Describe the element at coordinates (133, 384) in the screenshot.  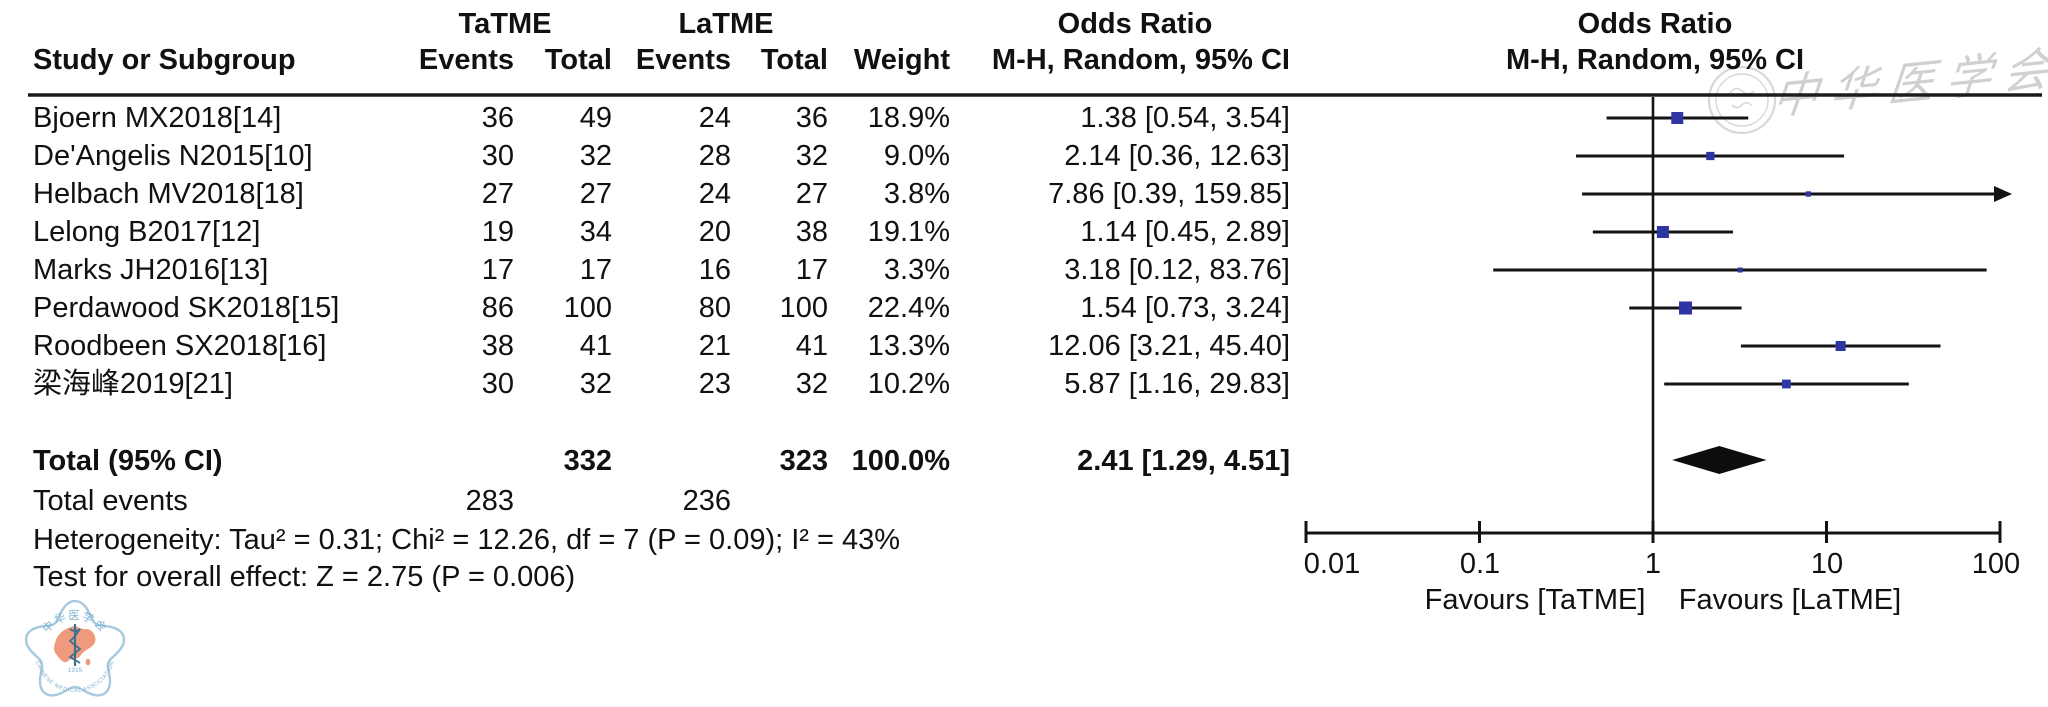
I see `study-name: 梁海峰2019[21]` at that location.